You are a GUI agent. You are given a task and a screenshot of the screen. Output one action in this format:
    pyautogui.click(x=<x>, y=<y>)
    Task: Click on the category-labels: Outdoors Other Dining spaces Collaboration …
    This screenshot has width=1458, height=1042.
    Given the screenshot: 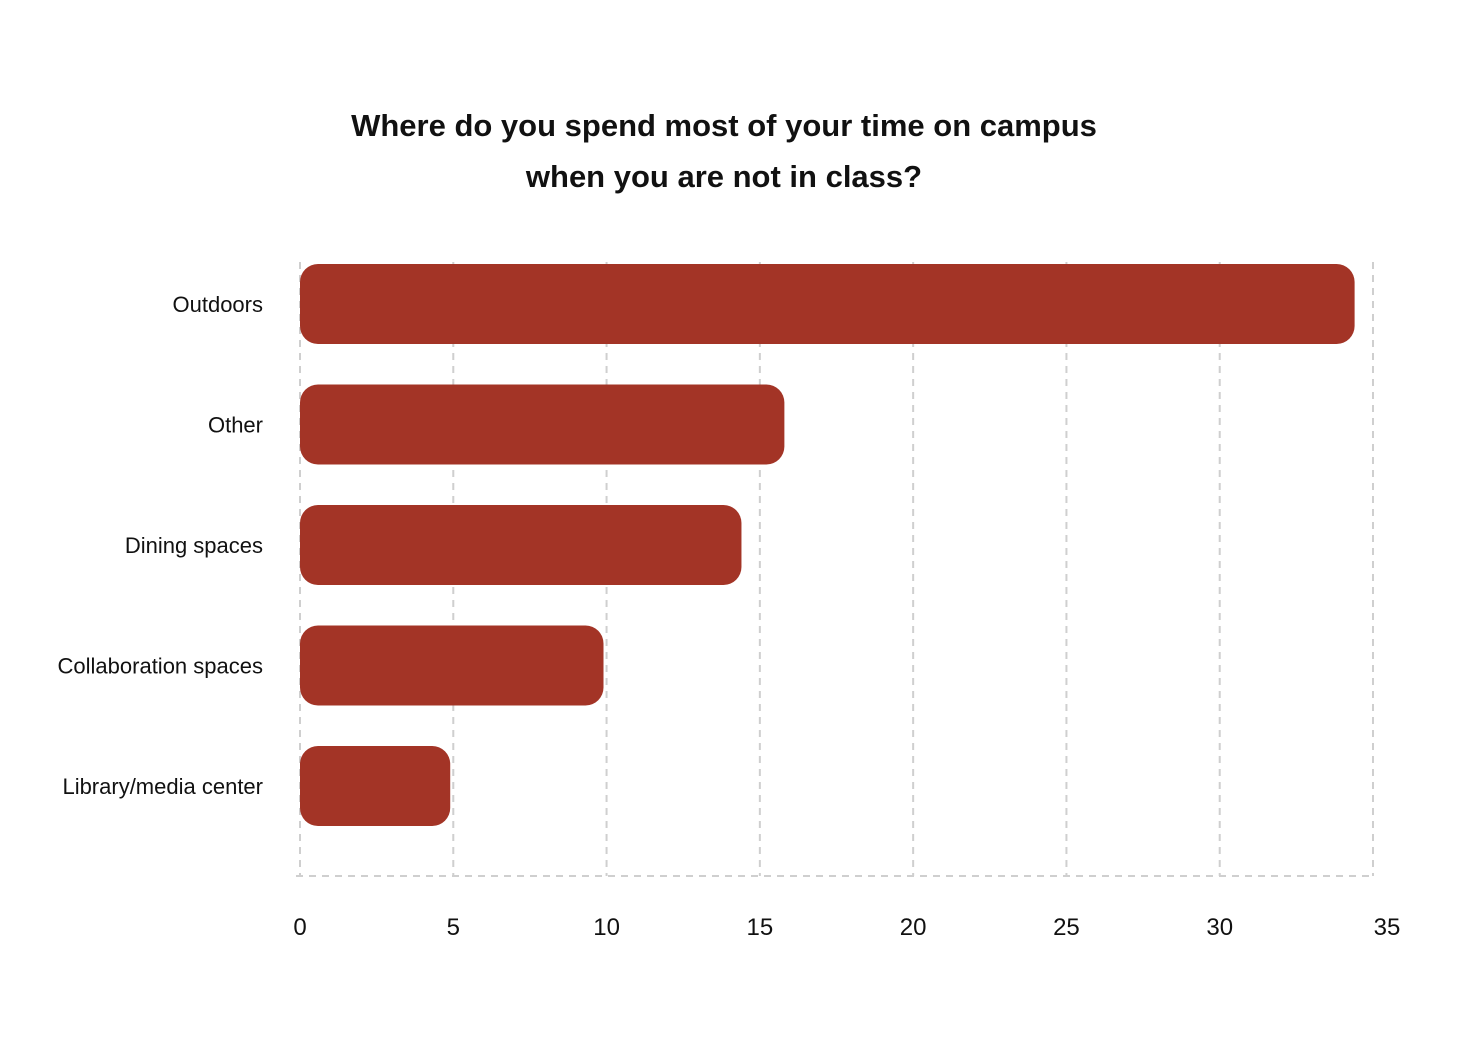 What is the action you would take?
    pyautogui.click(x=160, y=545)
    